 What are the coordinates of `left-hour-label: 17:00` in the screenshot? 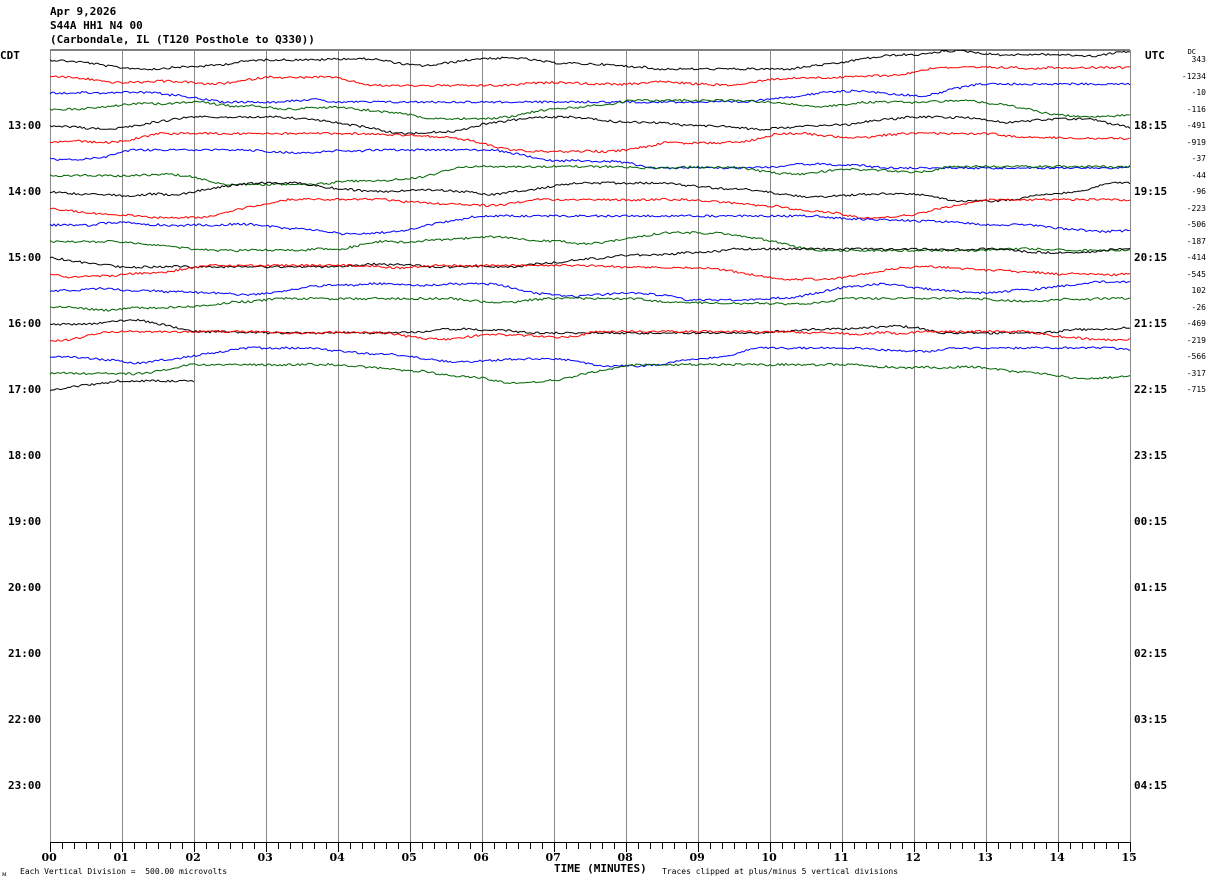 It's located at (25, 389).